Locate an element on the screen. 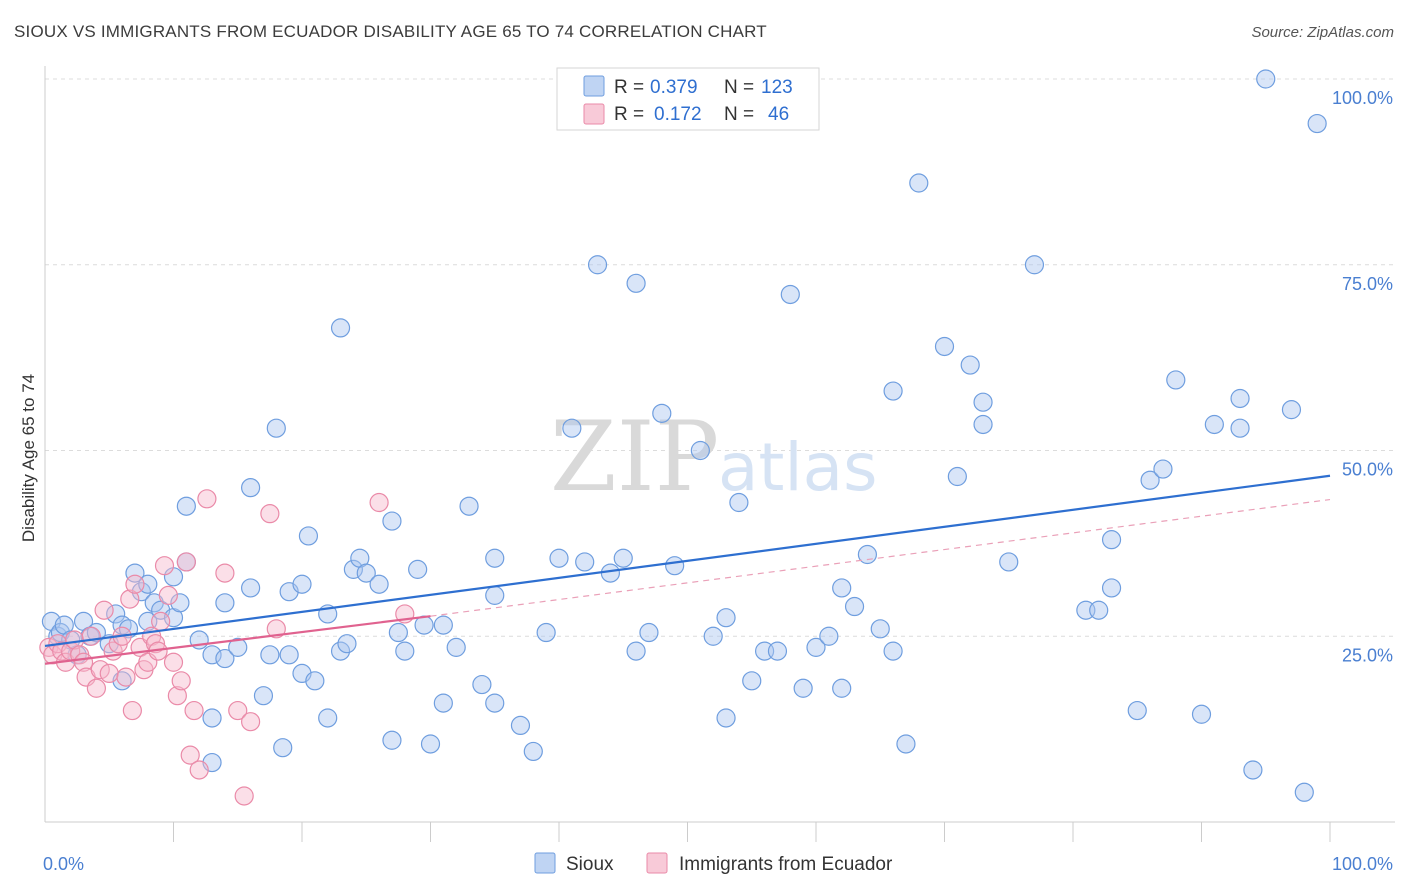 The image size is (1406, 892). legend-r-label-sioux: R = is located at coordinates (629, 87).